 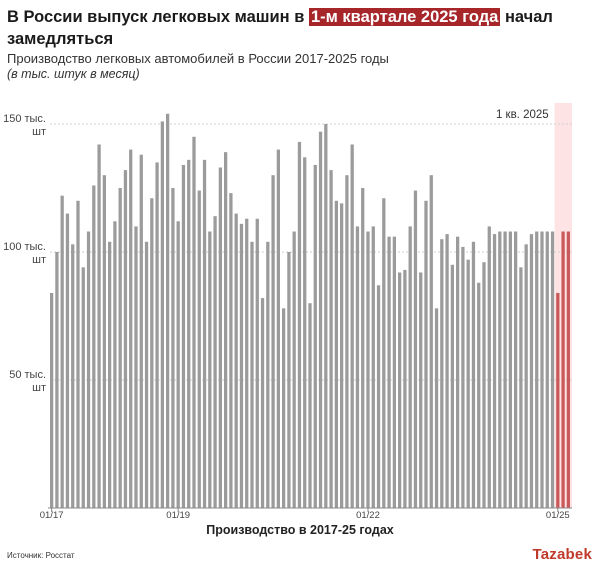 What do you see at coordinates (300, 530) in the screenshot?
I see `x-axis-title: Производство в 2017-25 годах` at bounding box center [300, 530].